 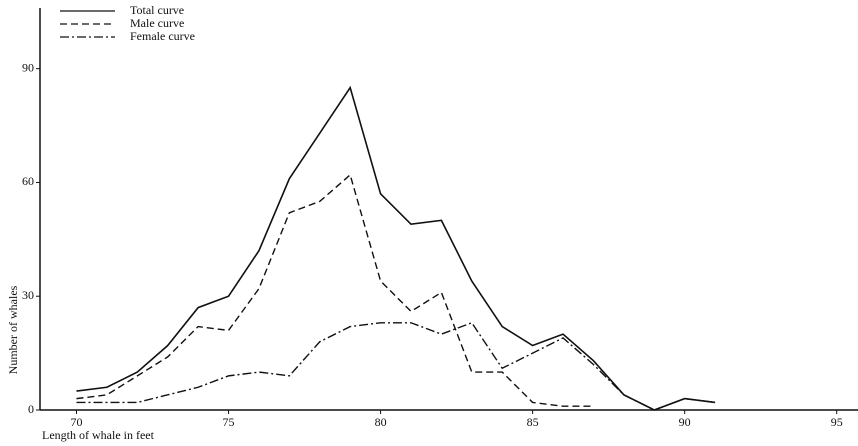 What do you see at coordinates (98, 435) in the screenshot?
I see `x-axis-label: Length of whale in feet` at bounding box center [98, 435].